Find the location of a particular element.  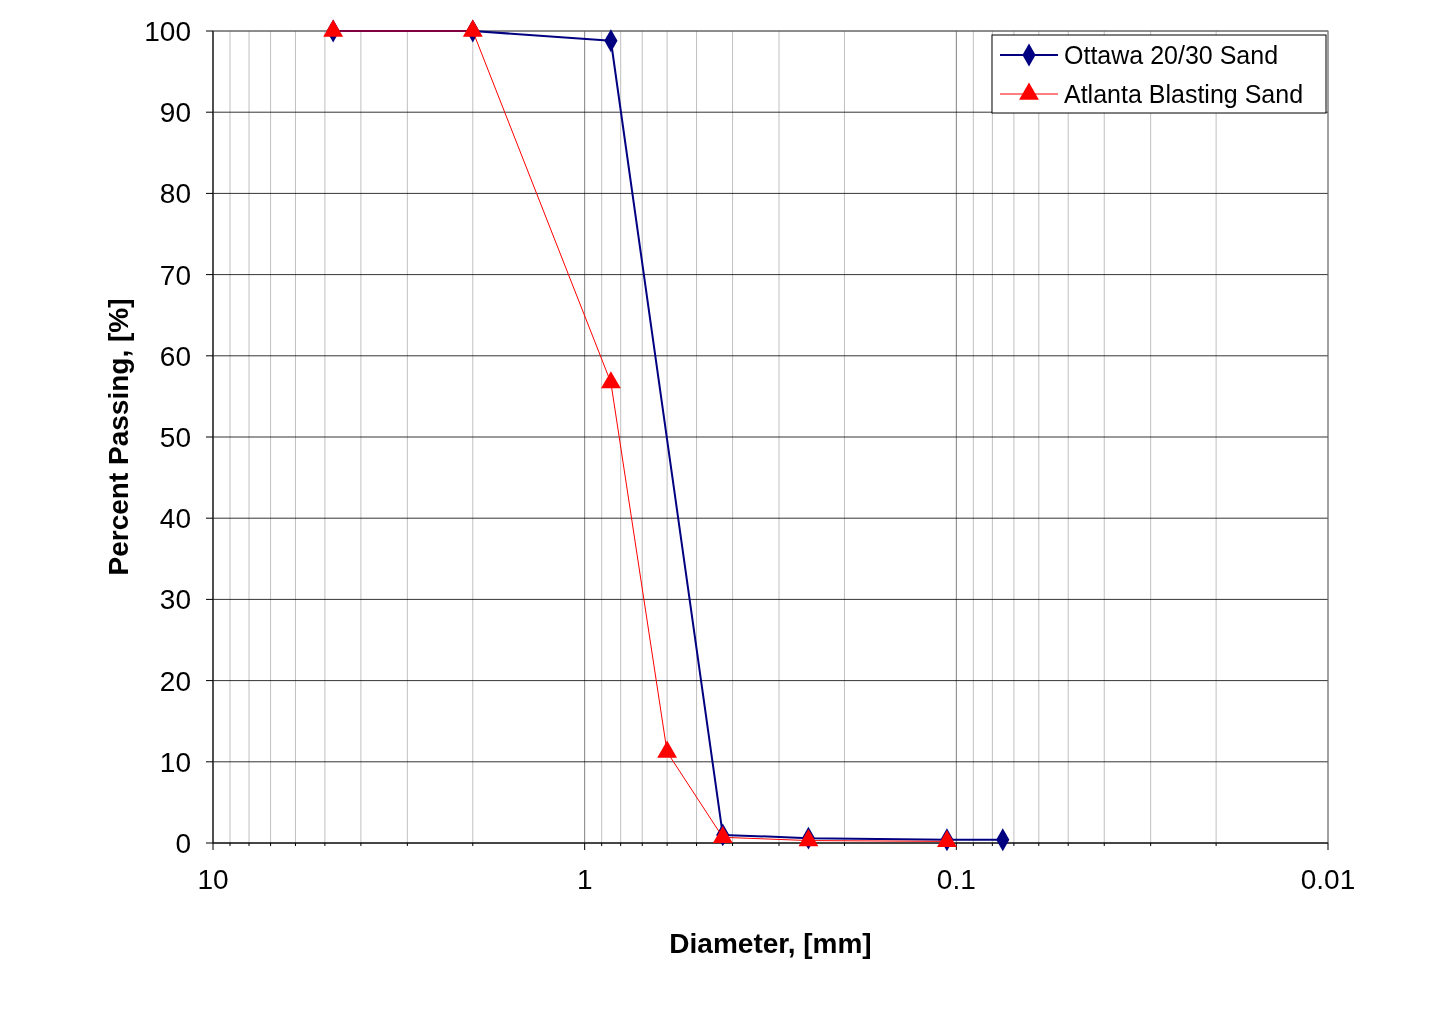

legend-label: Atlanta Blasting Sand is located at coordinates (1184, 94).